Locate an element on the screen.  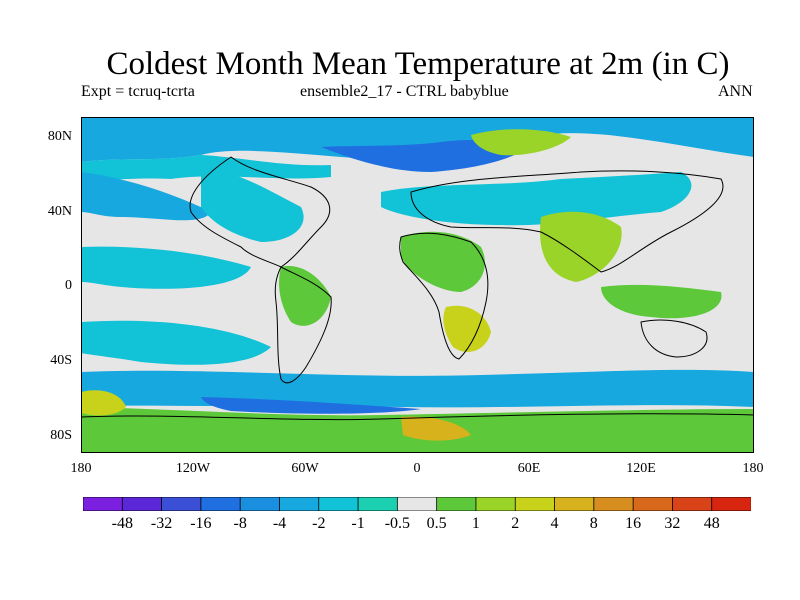
colorbar-label: 8 is located at coordinates (593, 523).